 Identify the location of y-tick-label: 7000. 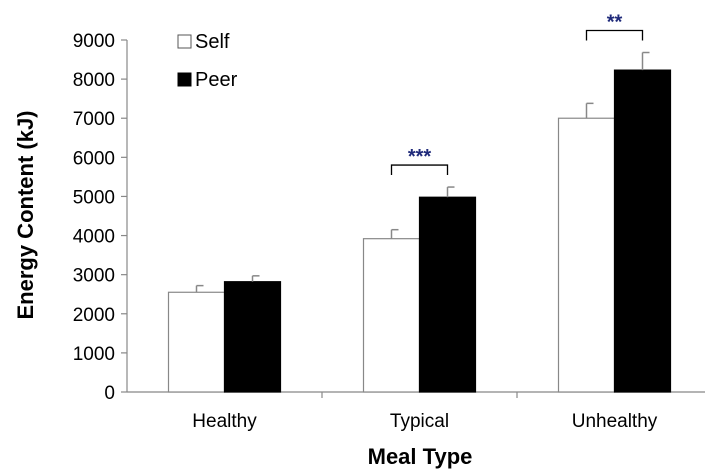
(94, 119).